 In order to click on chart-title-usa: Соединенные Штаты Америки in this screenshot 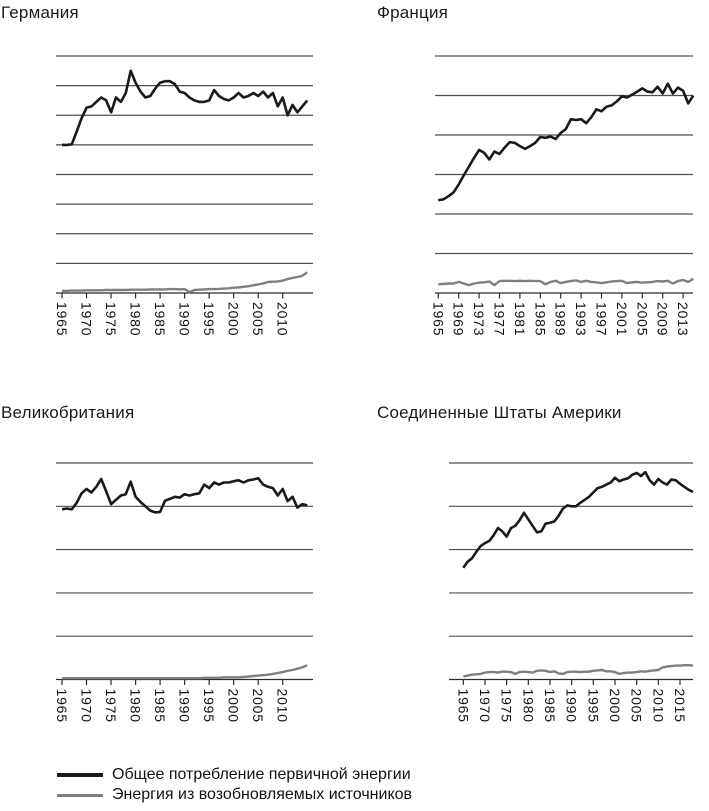, I will do `click(499, 412)`.